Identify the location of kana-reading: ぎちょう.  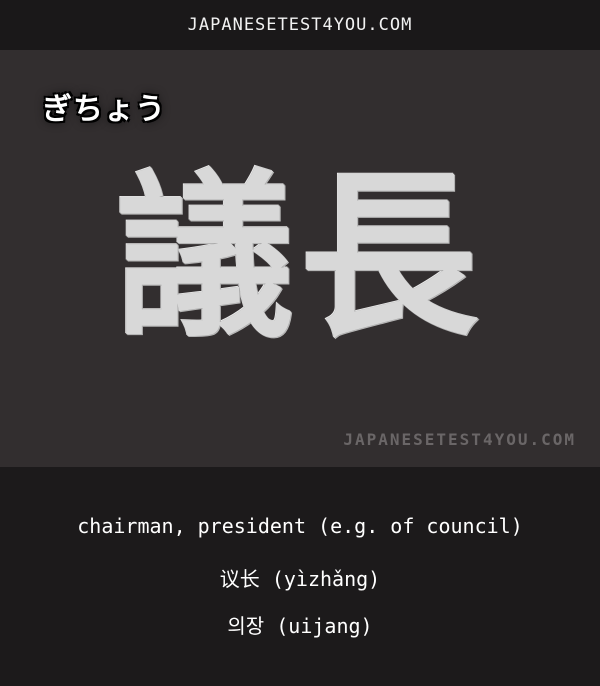
(104, 109).